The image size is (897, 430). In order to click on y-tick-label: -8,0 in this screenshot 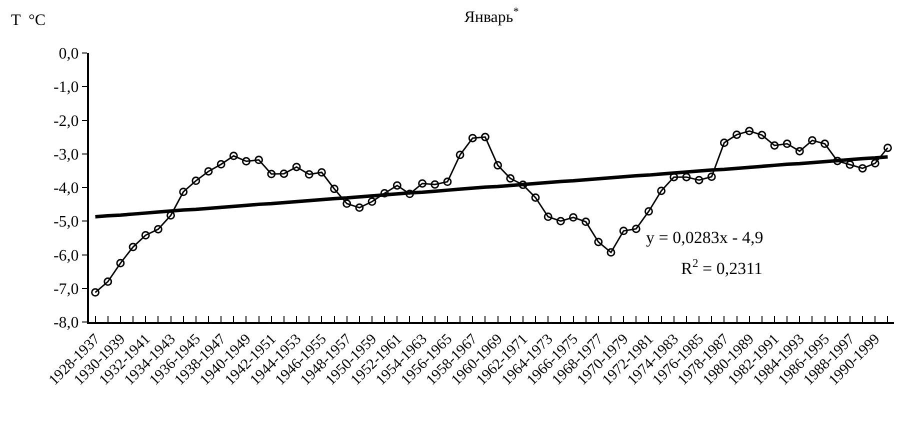, I will do `click(66, 323)`.